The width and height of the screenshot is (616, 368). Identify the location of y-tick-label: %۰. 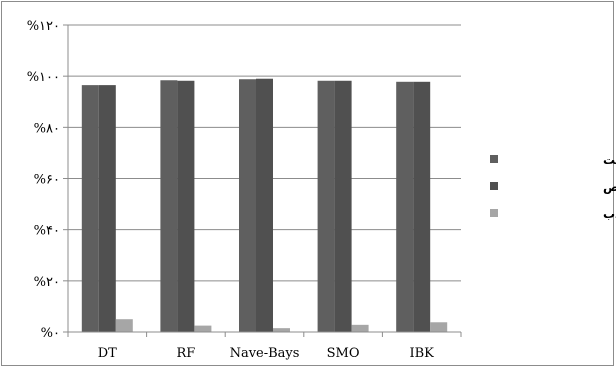
(50, 333).